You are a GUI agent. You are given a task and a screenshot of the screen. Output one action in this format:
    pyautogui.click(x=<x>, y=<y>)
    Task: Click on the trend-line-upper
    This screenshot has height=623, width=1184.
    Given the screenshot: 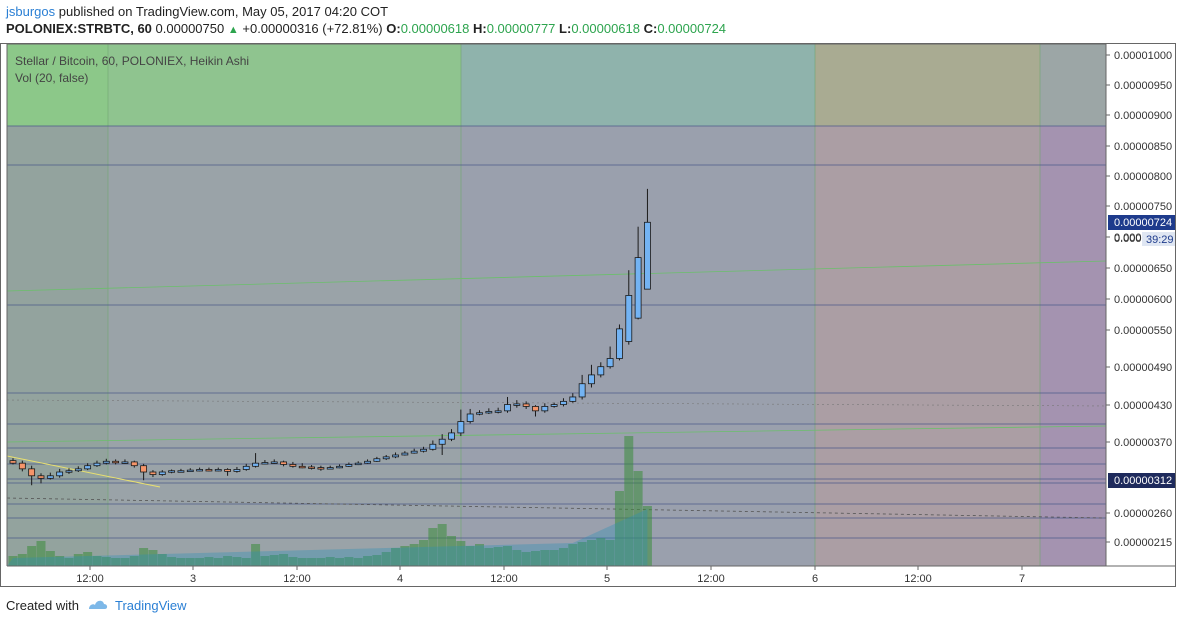 What is the action you would take?
    pyautogui.click(x=556, y=276)
    